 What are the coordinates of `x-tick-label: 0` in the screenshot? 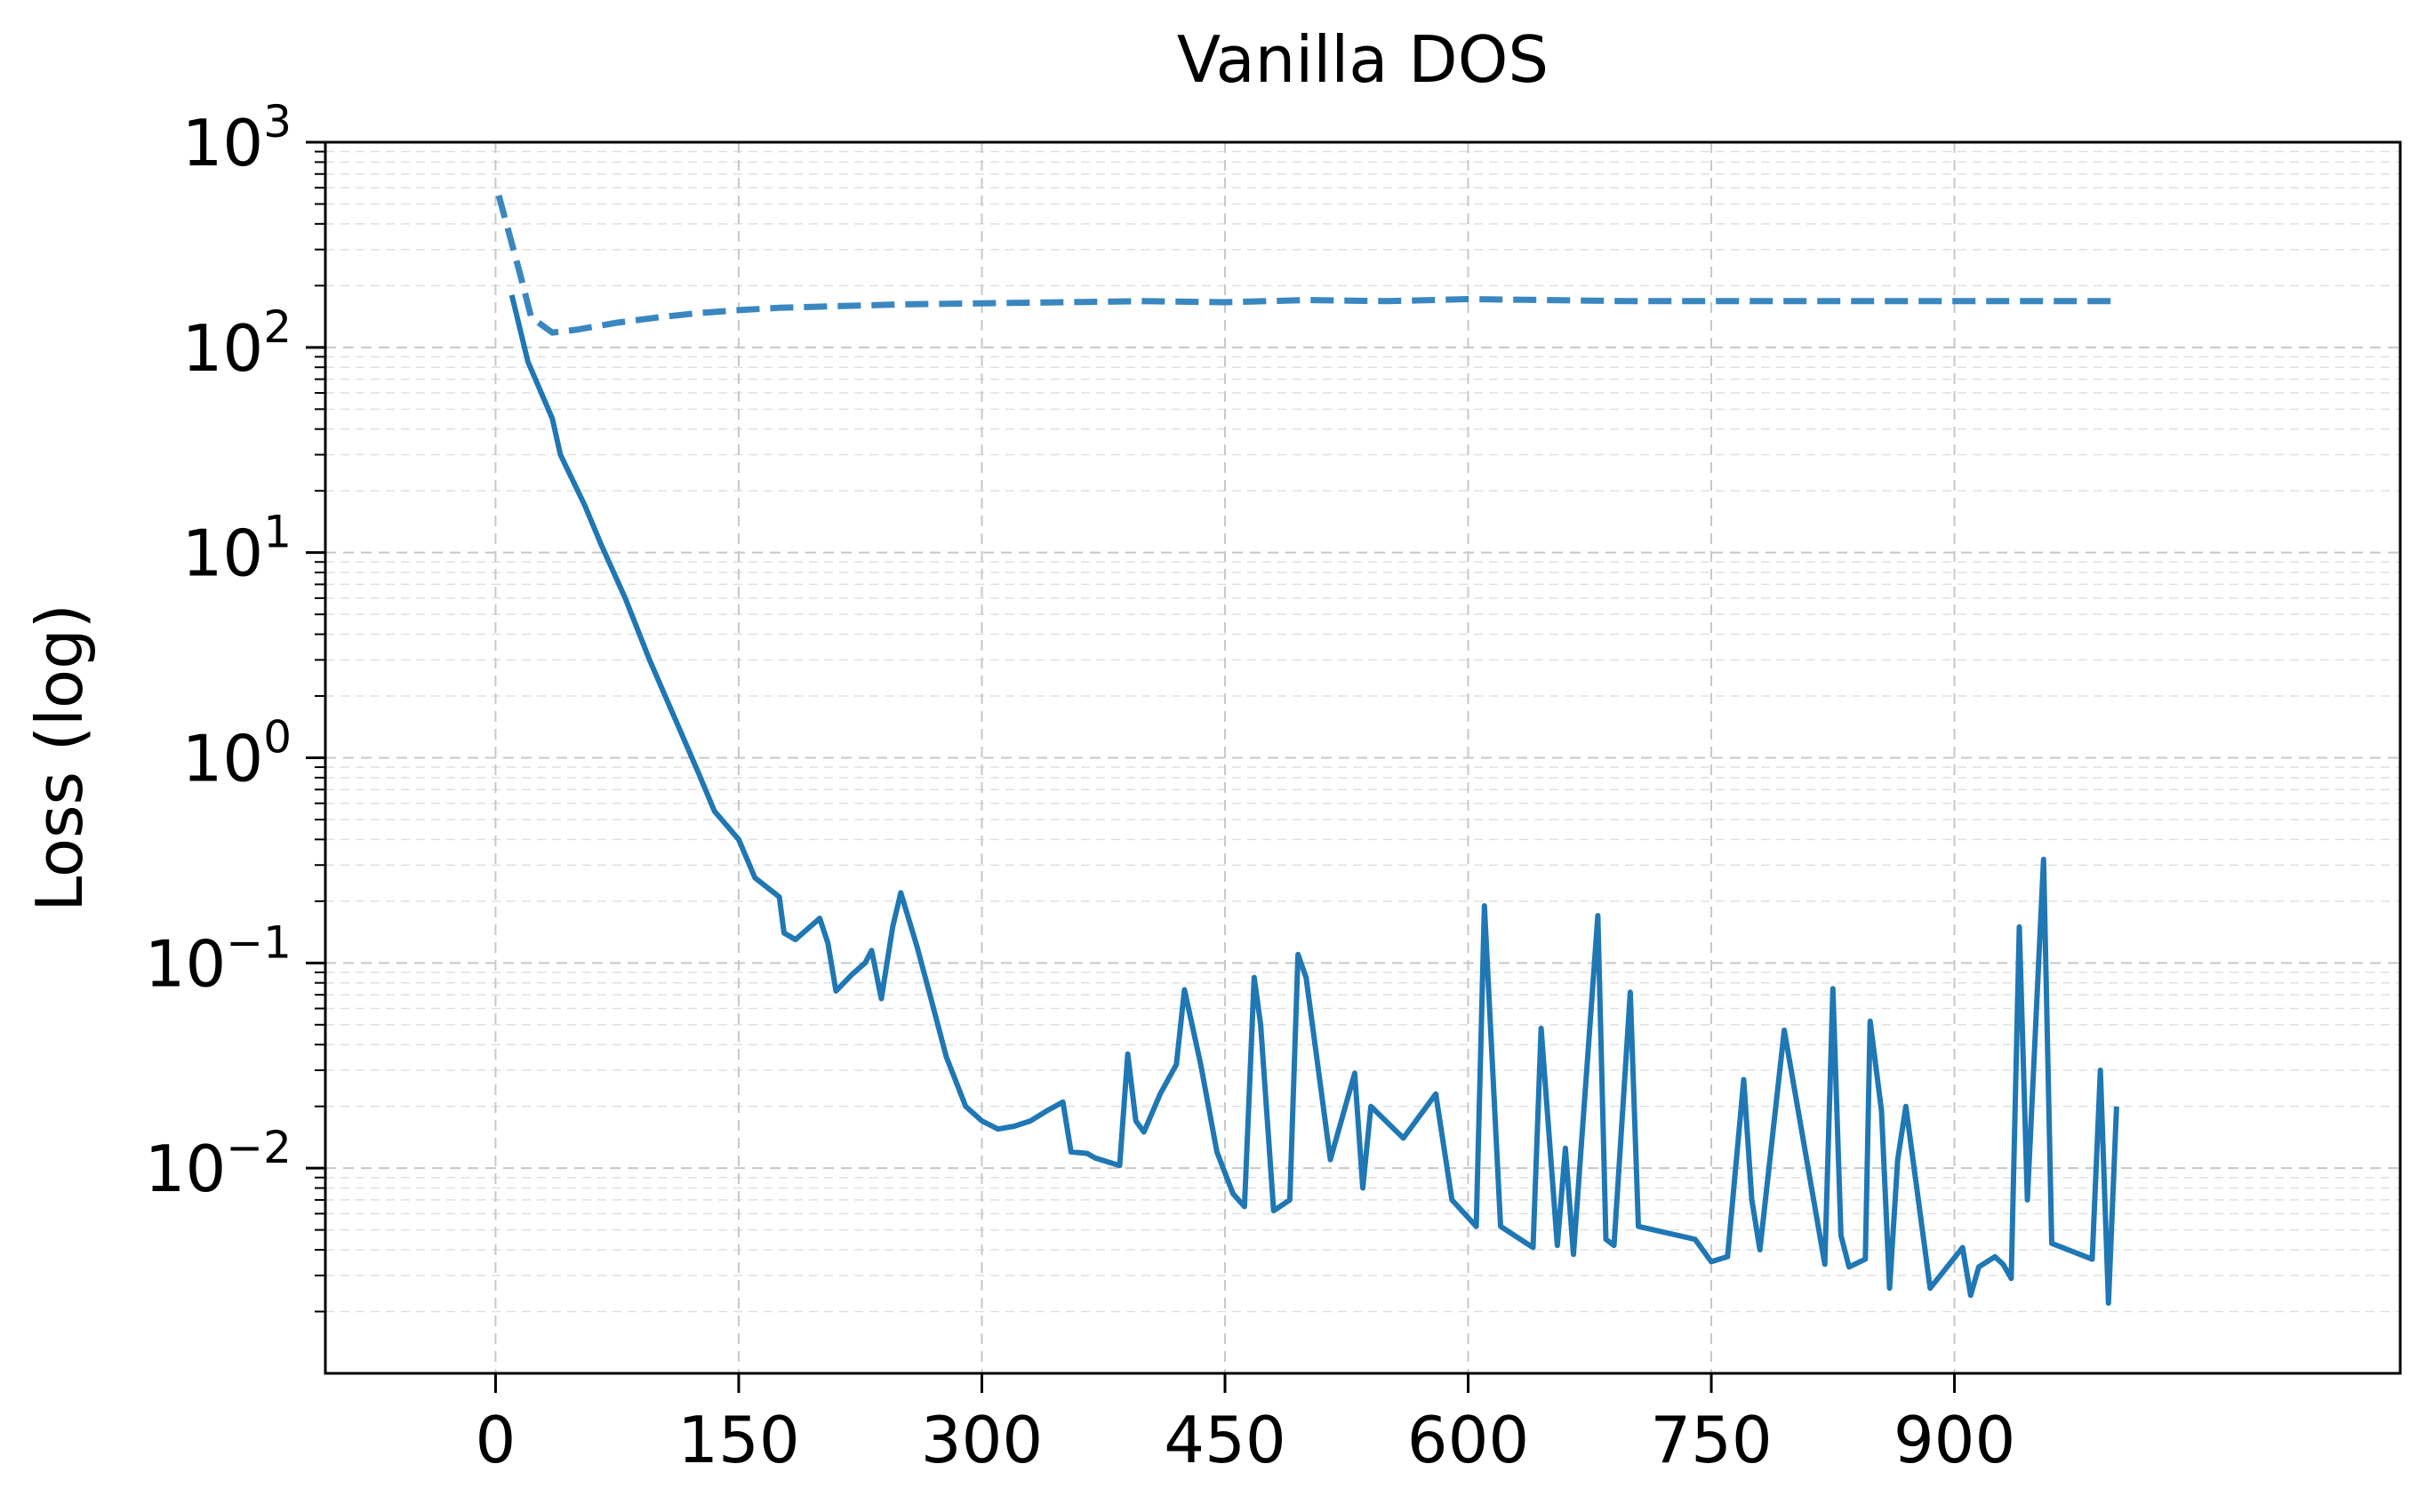 It's located at (496, 1440).